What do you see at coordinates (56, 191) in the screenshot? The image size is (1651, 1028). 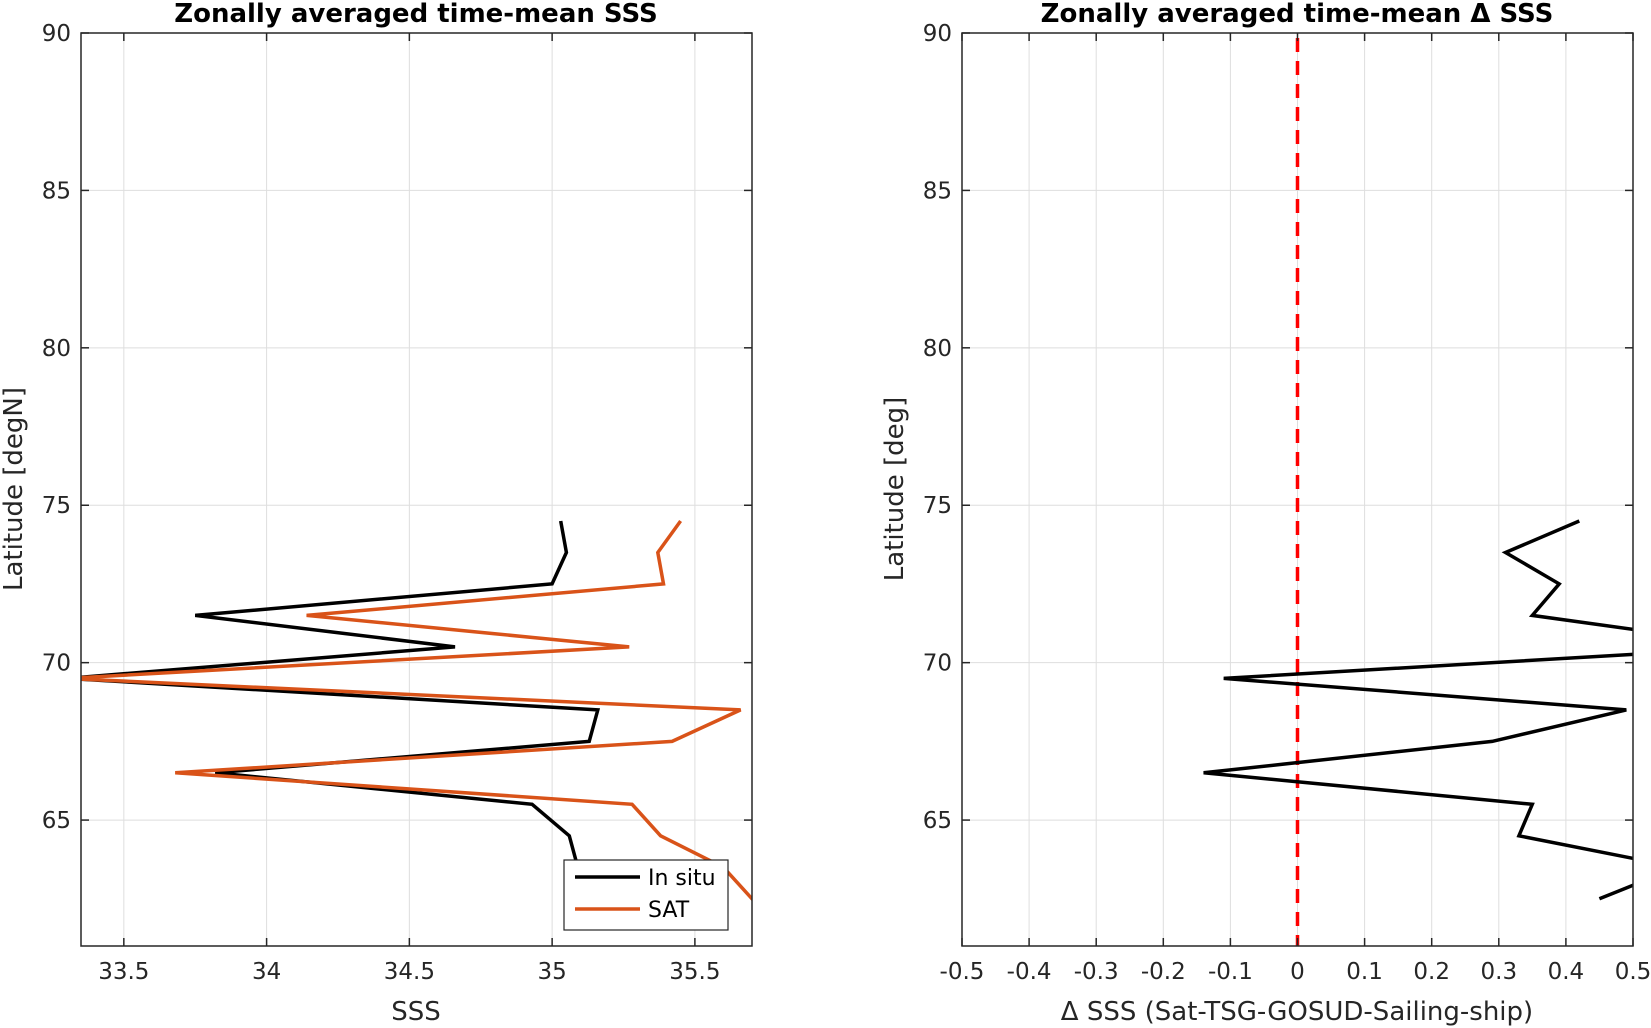 I see `left-y-tick-label: 85` at bounding box center [56, 191].